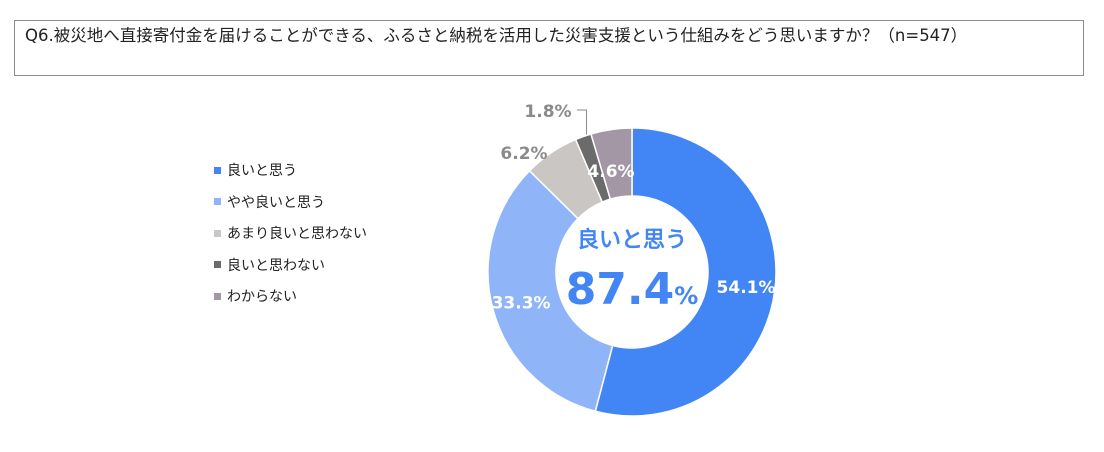 This screenshot has height=452, width=1104. What do you see at coordinates (521, 303) in the screenshot?
I see `label-somewhat-good: 33.3%` at bounding box center [521, 303].